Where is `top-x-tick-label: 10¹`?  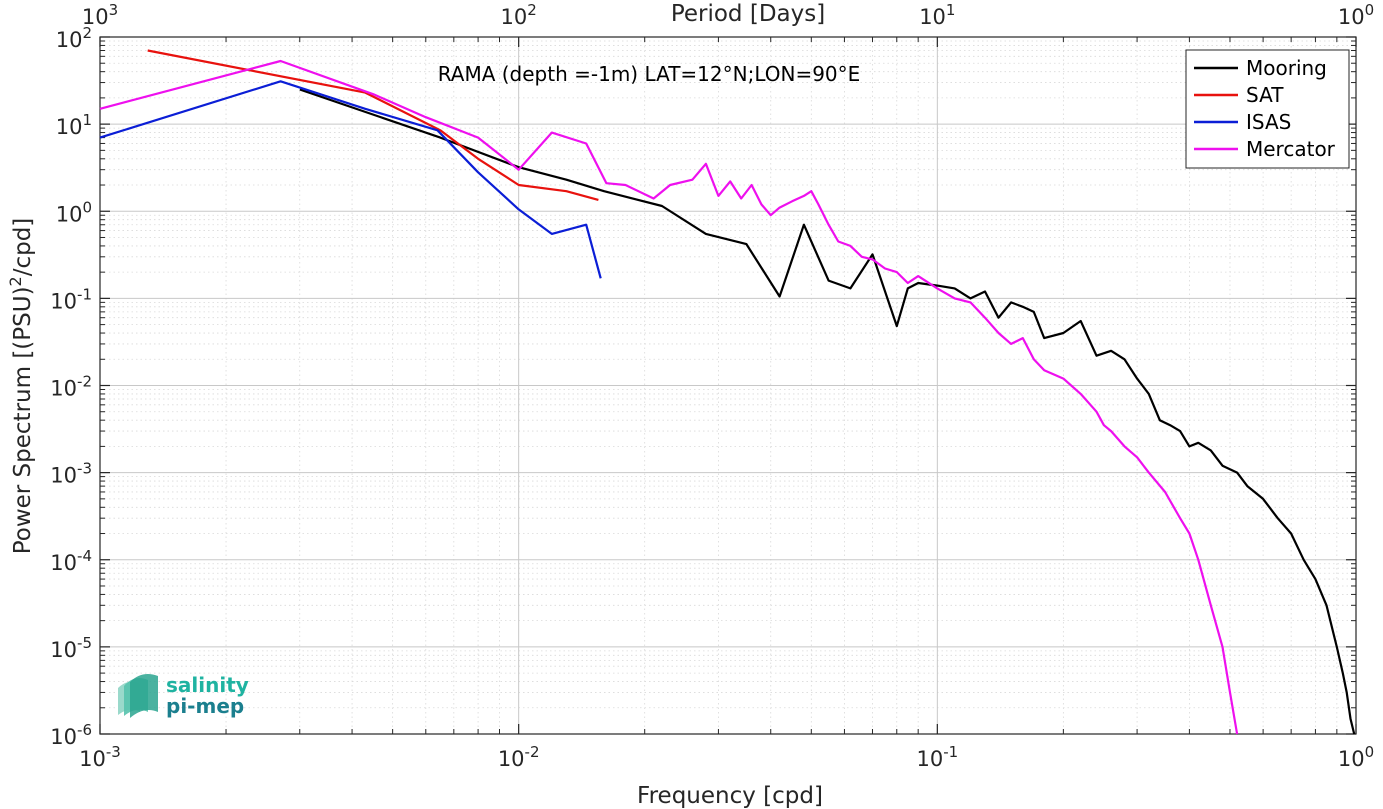
top-x-tick-label: 10¹ is located at coordinates (937, 15).